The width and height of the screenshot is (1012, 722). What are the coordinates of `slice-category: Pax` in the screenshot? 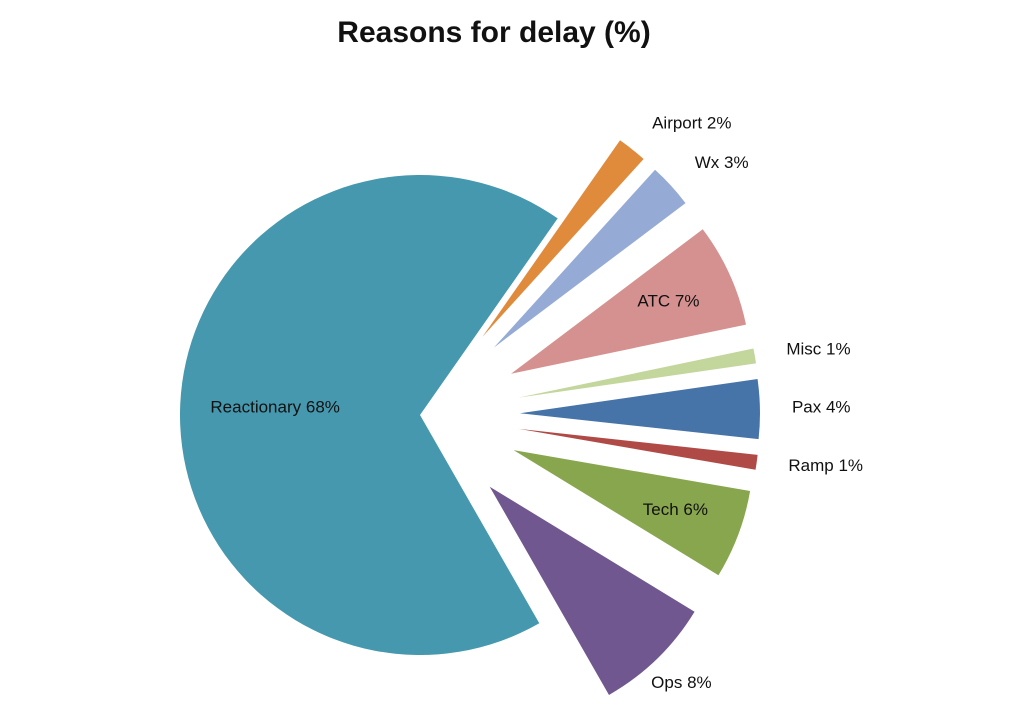 It's located at (807, 407).